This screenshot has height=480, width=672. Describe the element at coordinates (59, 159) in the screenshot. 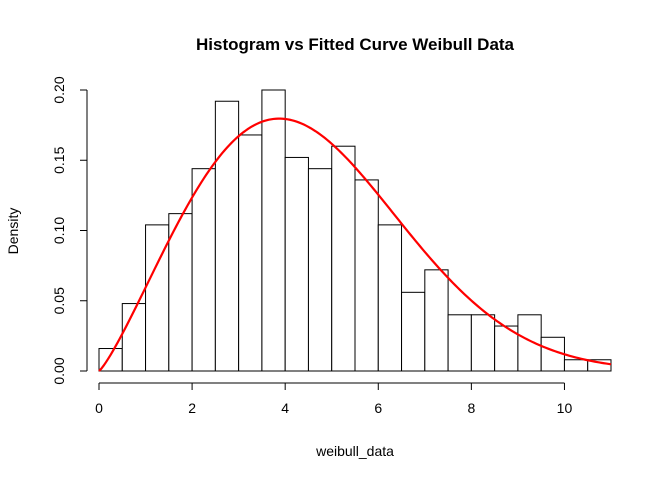

I see `y-tick-label: 0.15` at that location.